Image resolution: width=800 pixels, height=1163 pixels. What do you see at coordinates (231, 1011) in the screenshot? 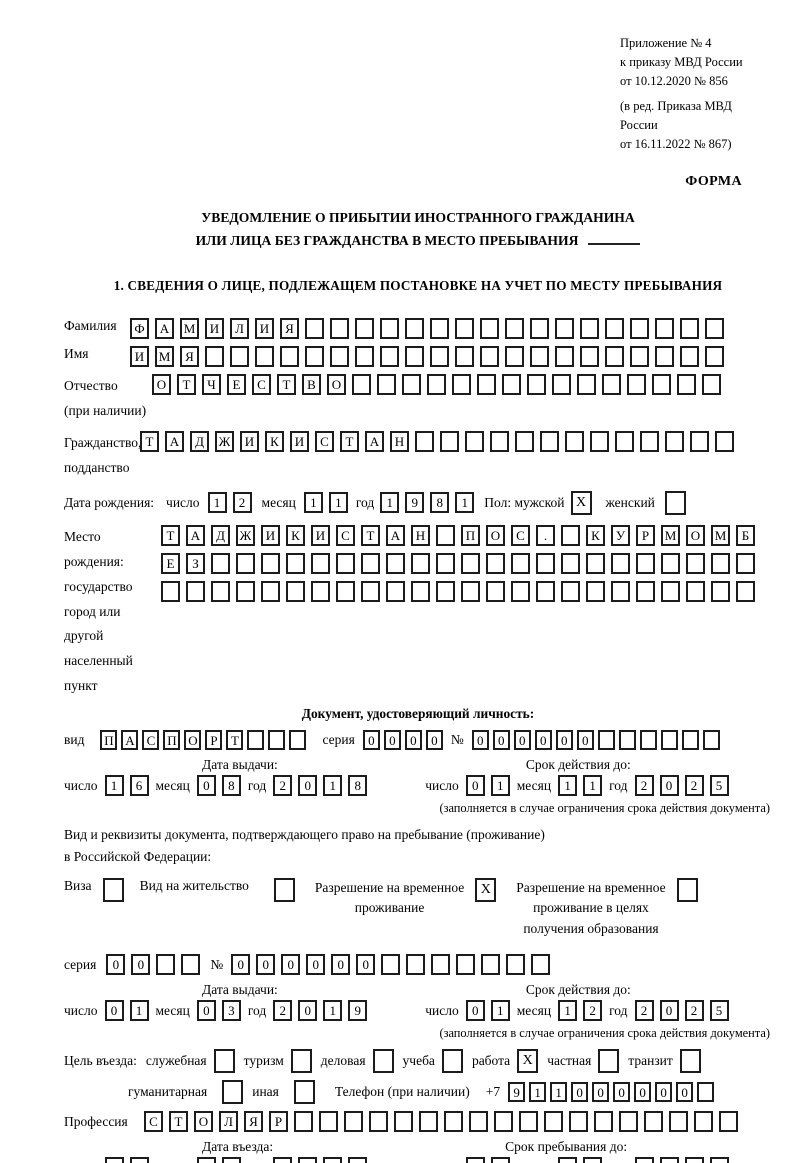
I see `char-cell: 3` at bounding box center [231, 1011].